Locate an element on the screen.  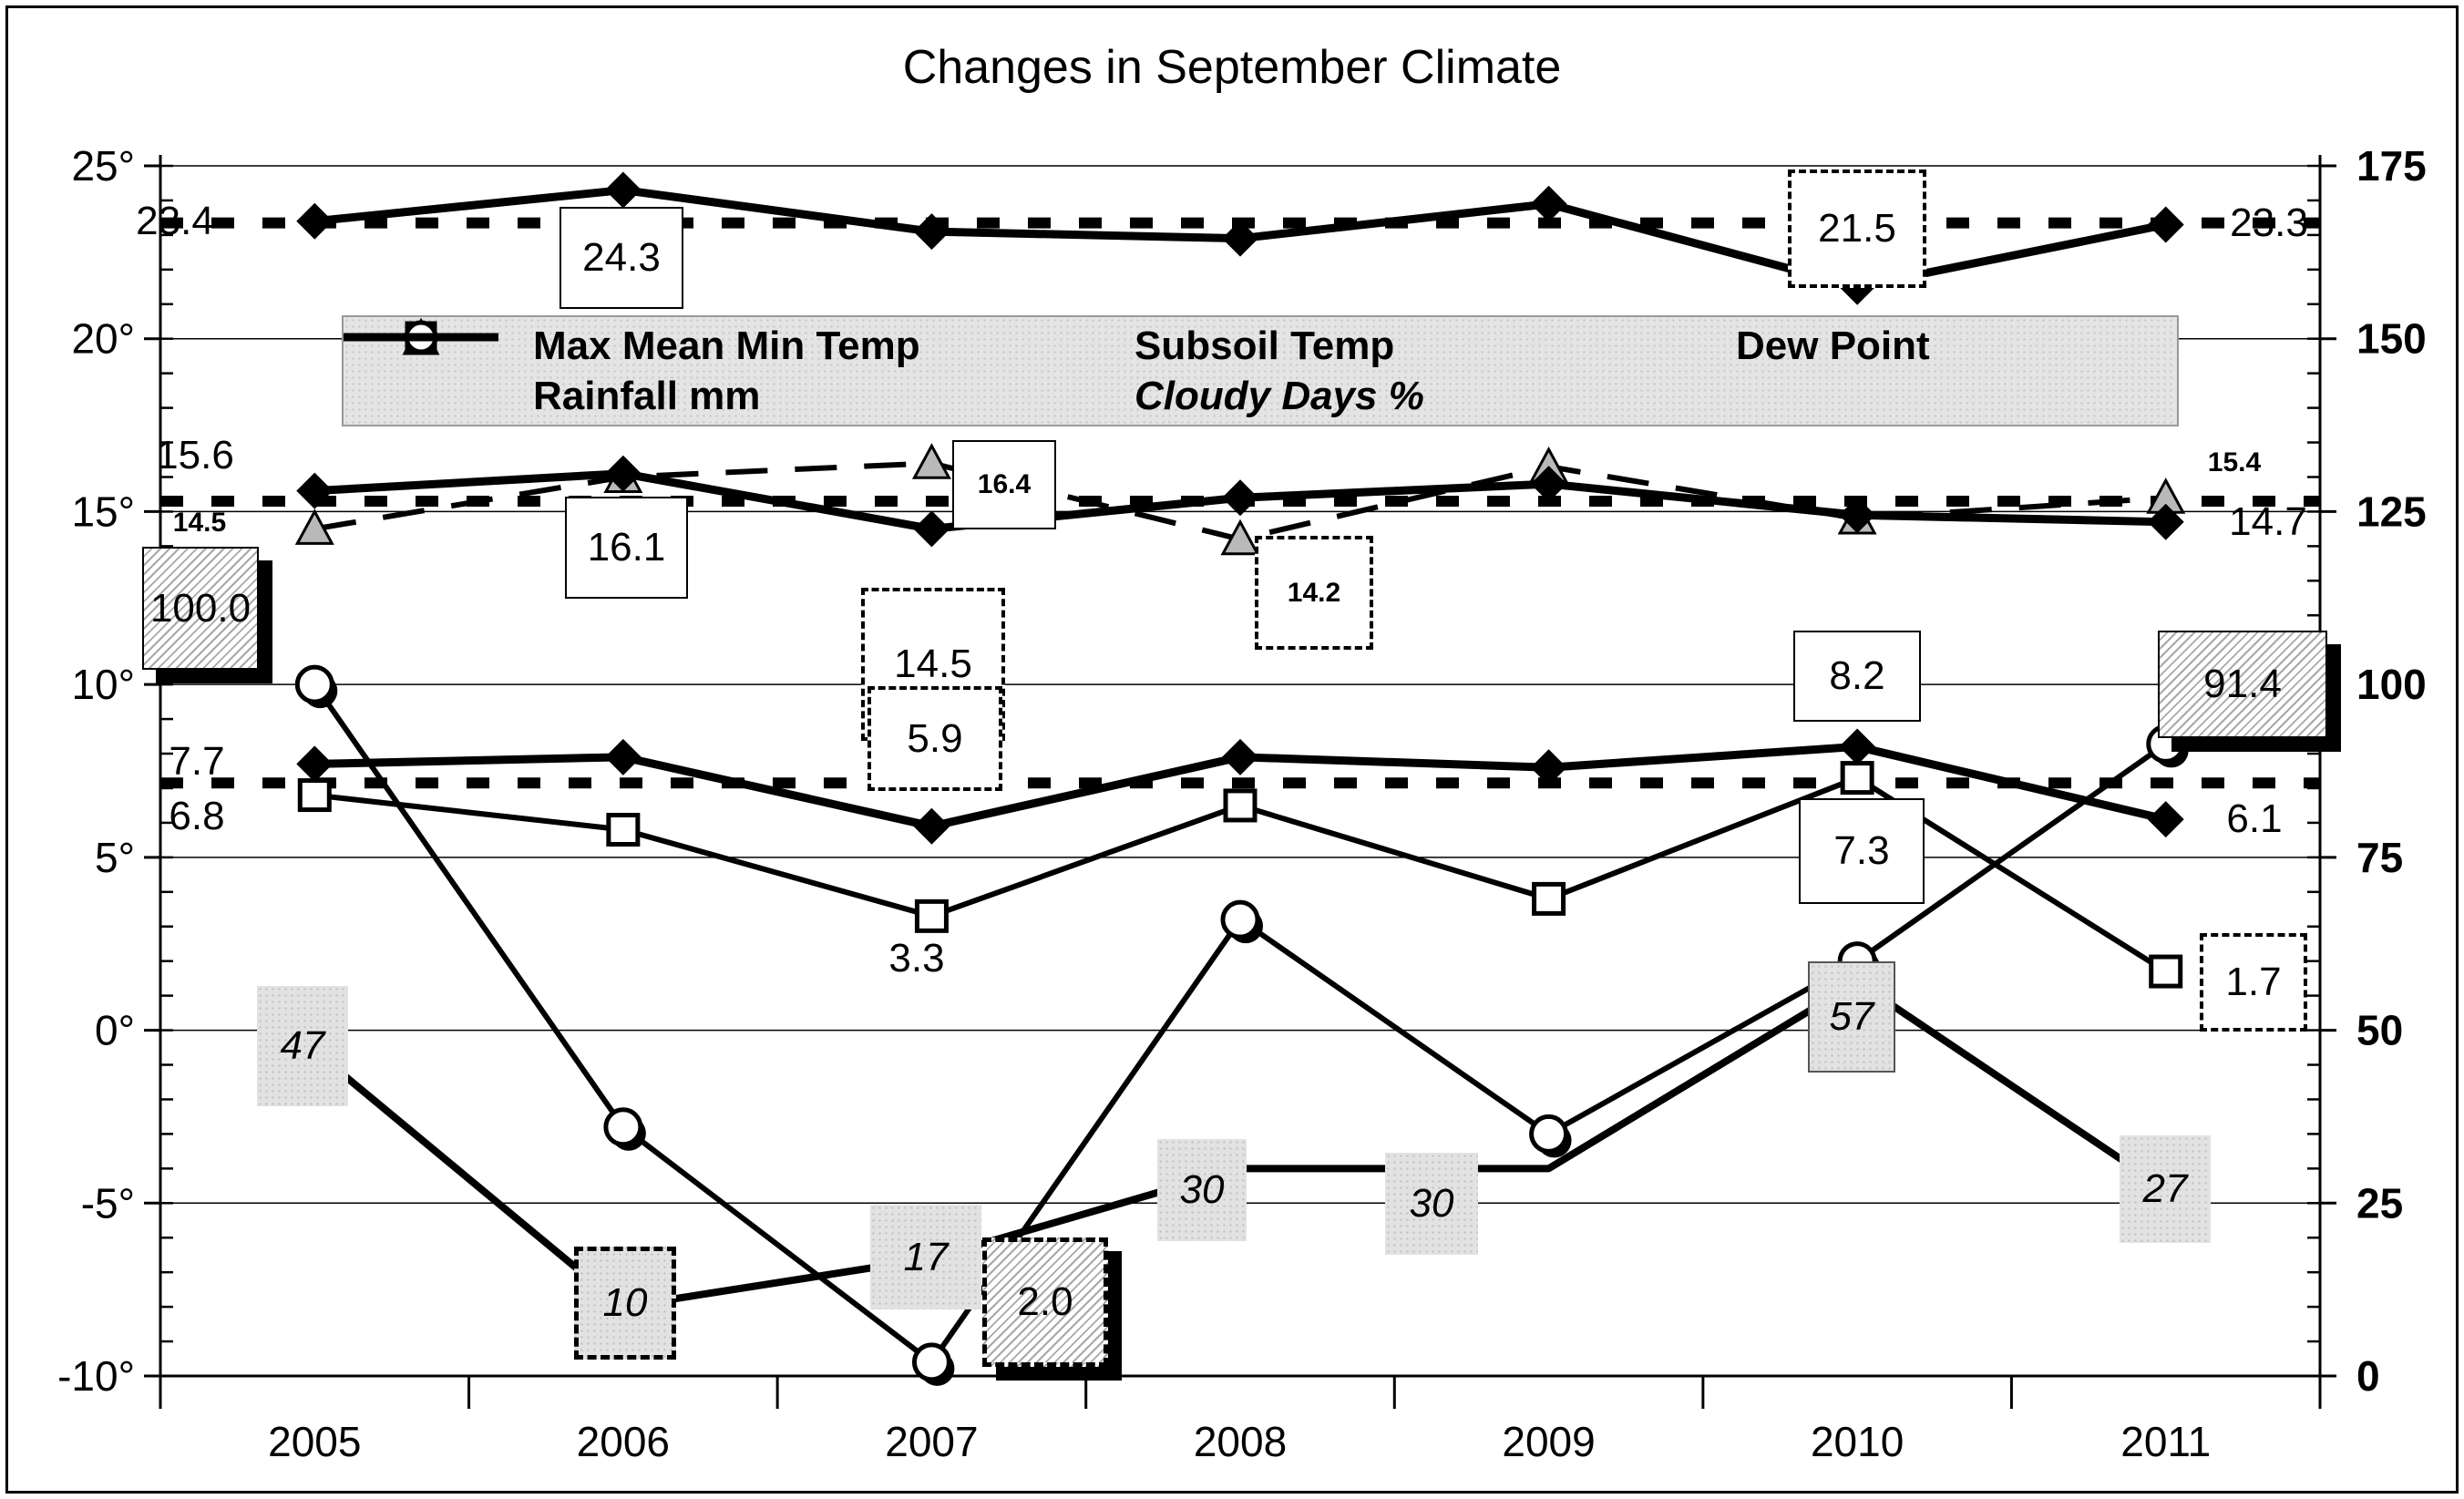
legend-label: Dew Point is located at coordinates (1833, 345).